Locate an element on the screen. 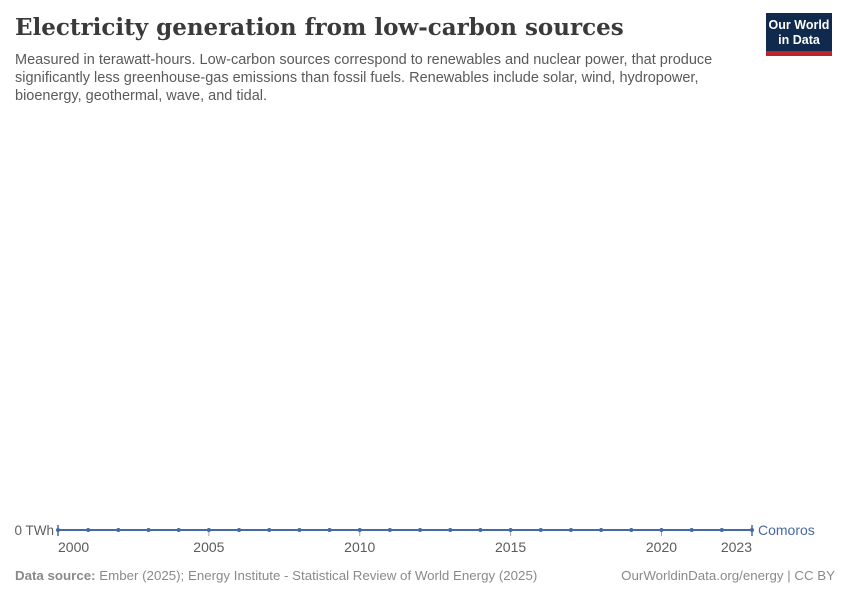 Image resolution: width=850 pixels, height=600 pixels. x-tick-label: 2010 is located at coordinates (360, 547).